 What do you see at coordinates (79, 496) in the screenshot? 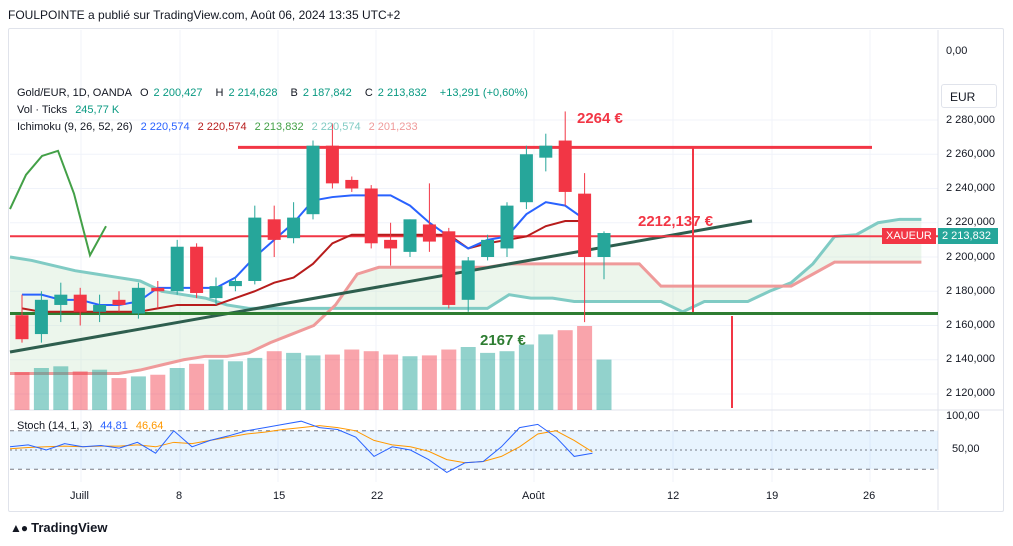
I see `time-label: Juill` at bounding box center [79, 496].